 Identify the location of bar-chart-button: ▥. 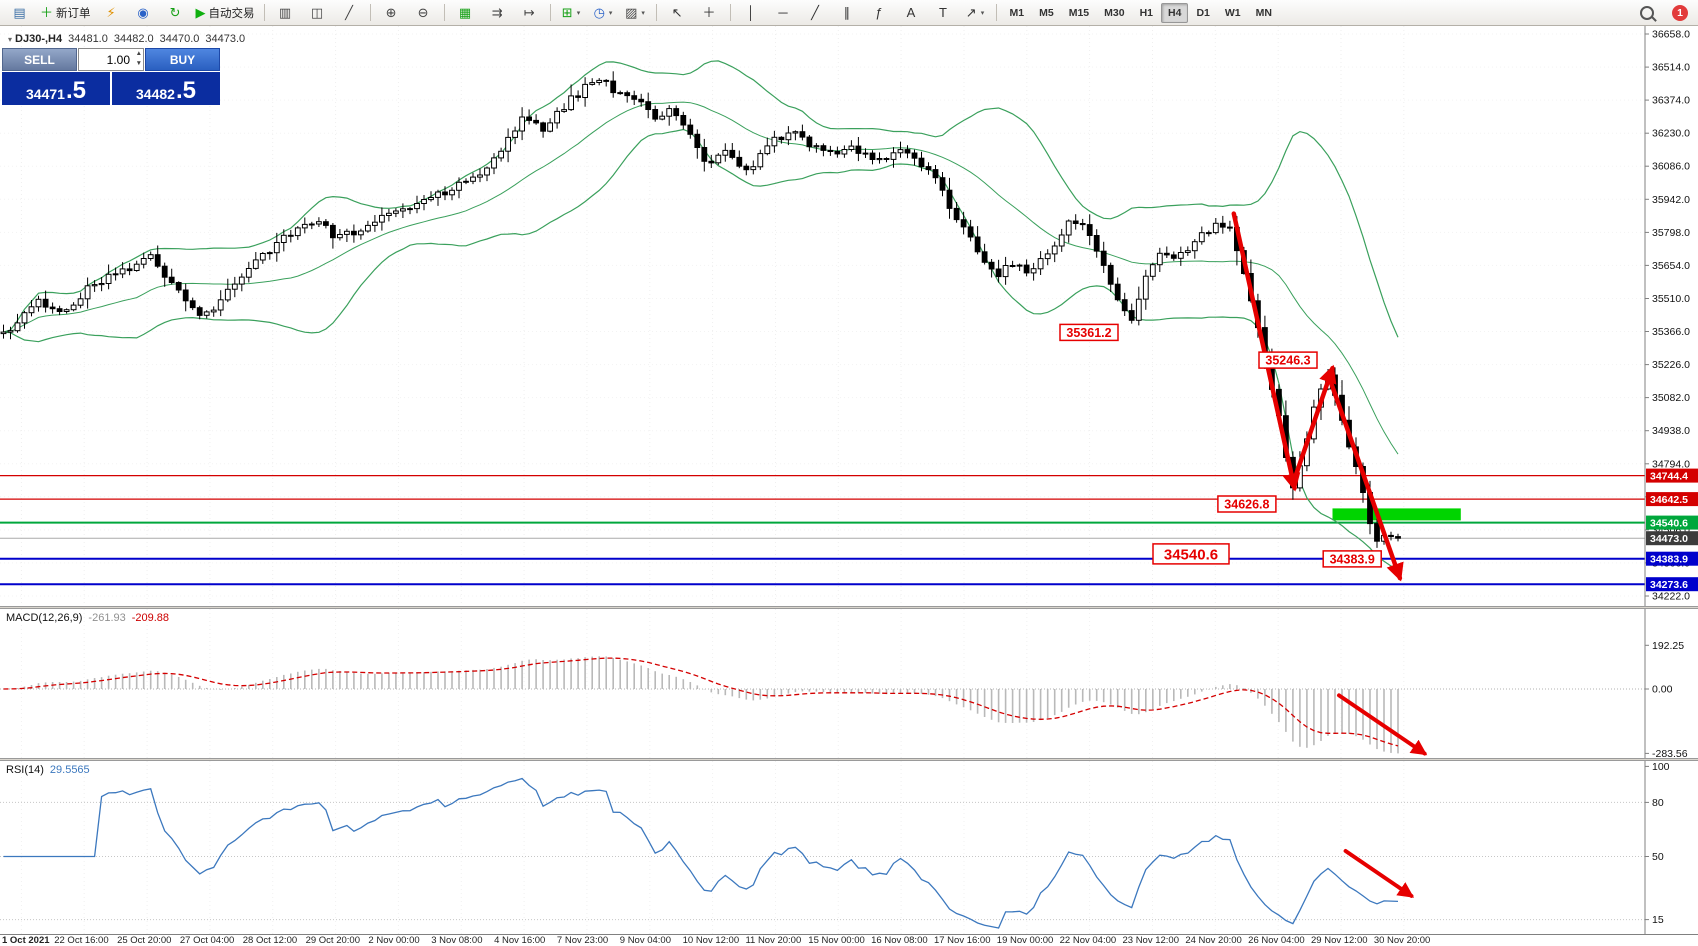
(285, 12).